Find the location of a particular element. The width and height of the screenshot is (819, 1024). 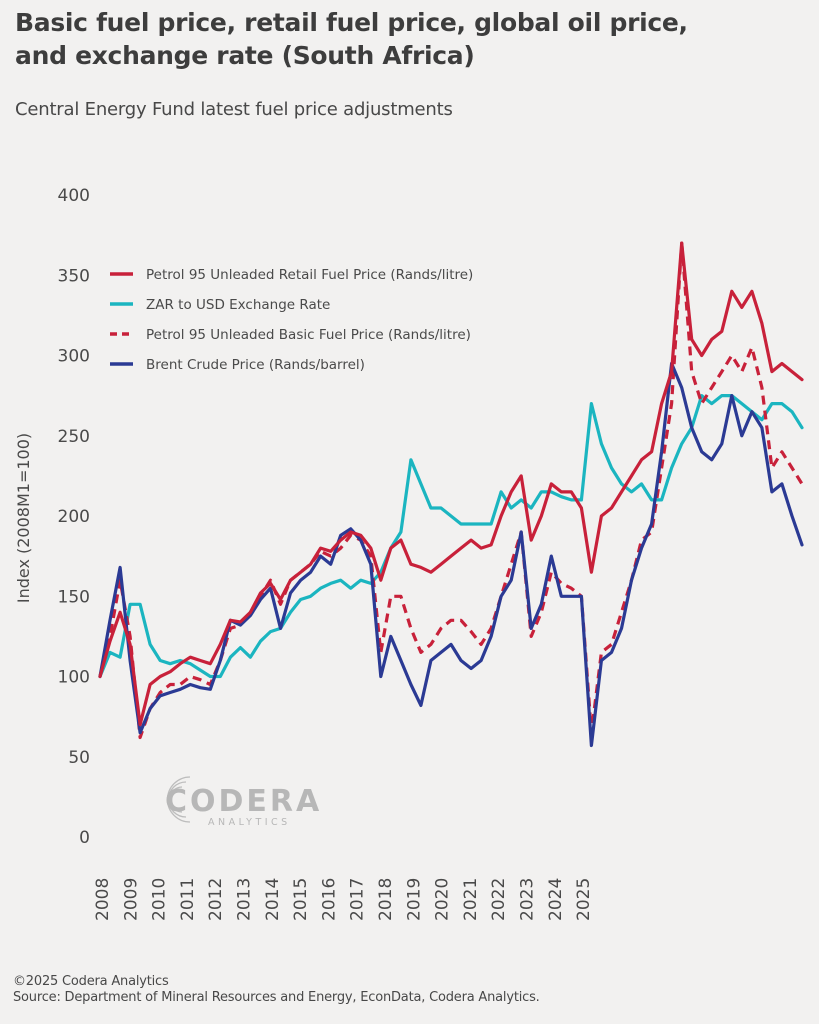

legend-item: Brent Crude Price (Rands/barrel) is located at coordinates (237, 365).